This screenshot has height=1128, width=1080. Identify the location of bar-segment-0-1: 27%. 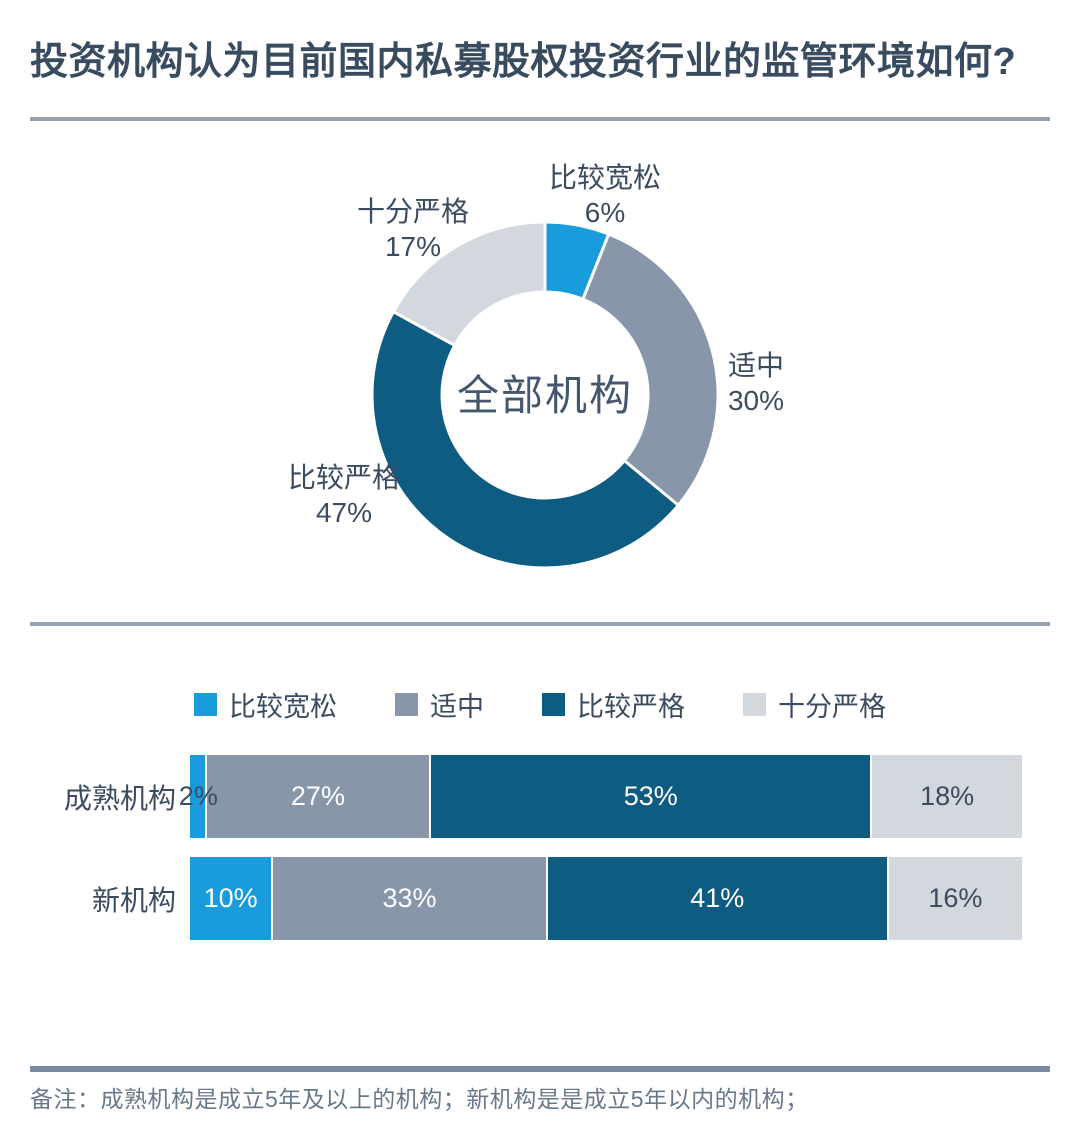
(319, 796).